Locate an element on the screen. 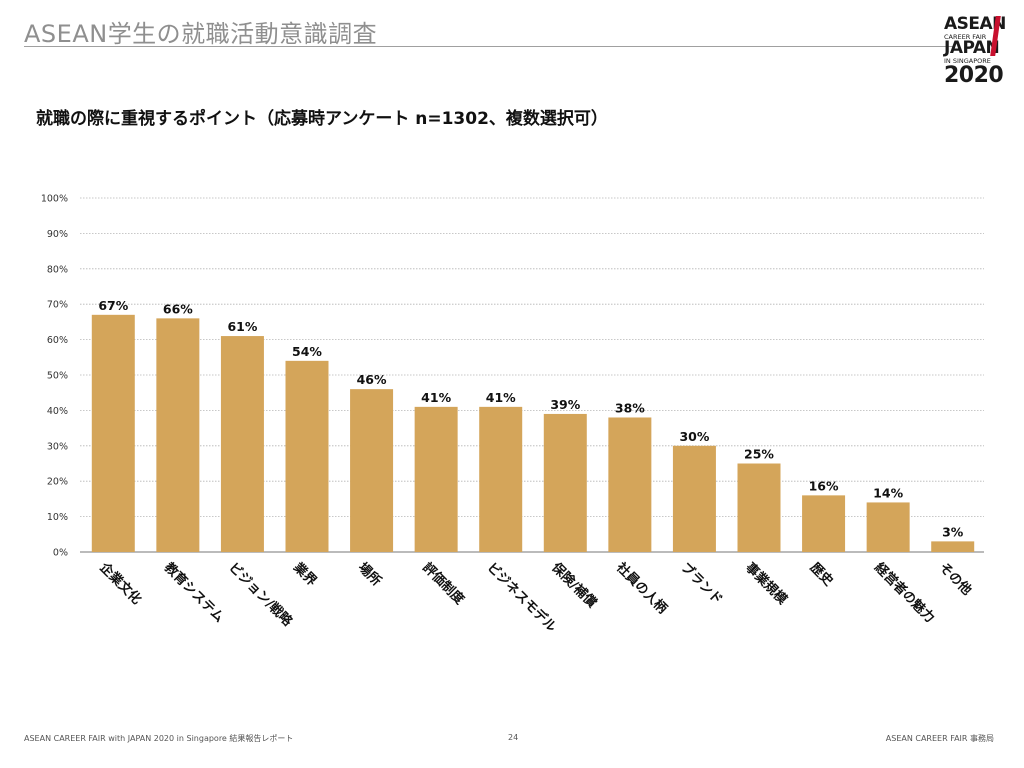  x-tick-label: 業界 is located at coordinates (304, 574).